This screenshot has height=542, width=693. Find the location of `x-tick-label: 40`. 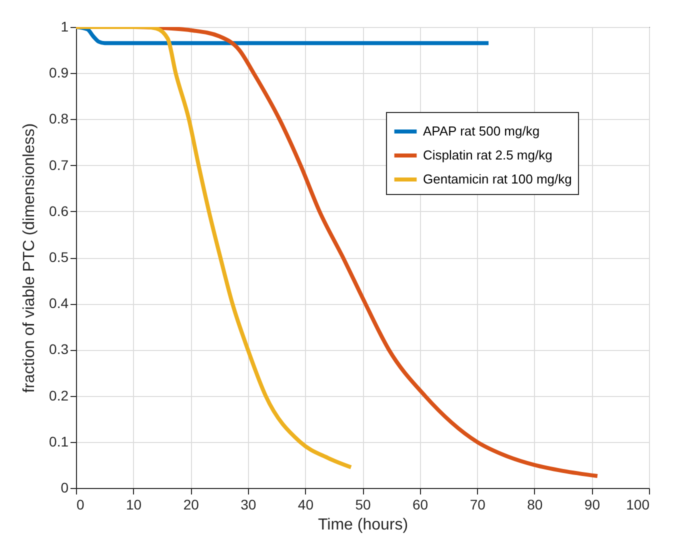

x-tick-label: 40 is located at coordinates (306, 504).